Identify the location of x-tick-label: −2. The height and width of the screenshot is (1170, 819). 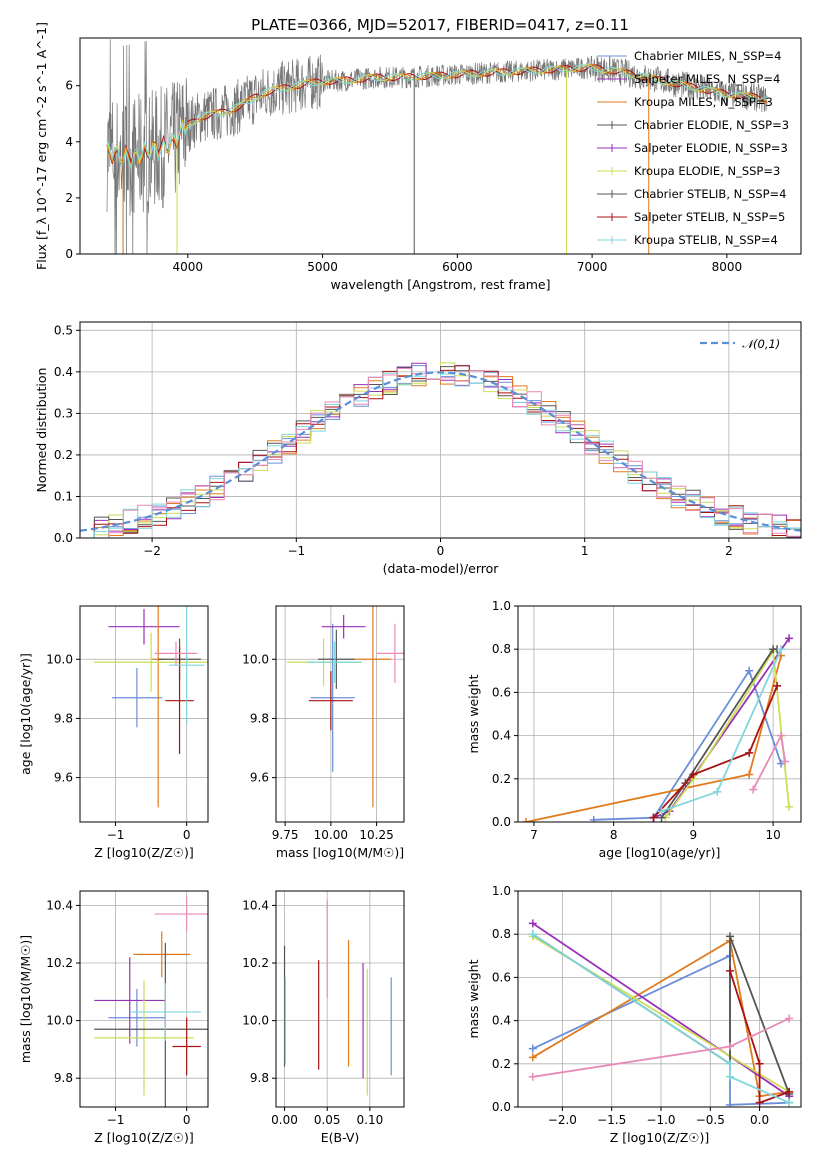
(152, 551).